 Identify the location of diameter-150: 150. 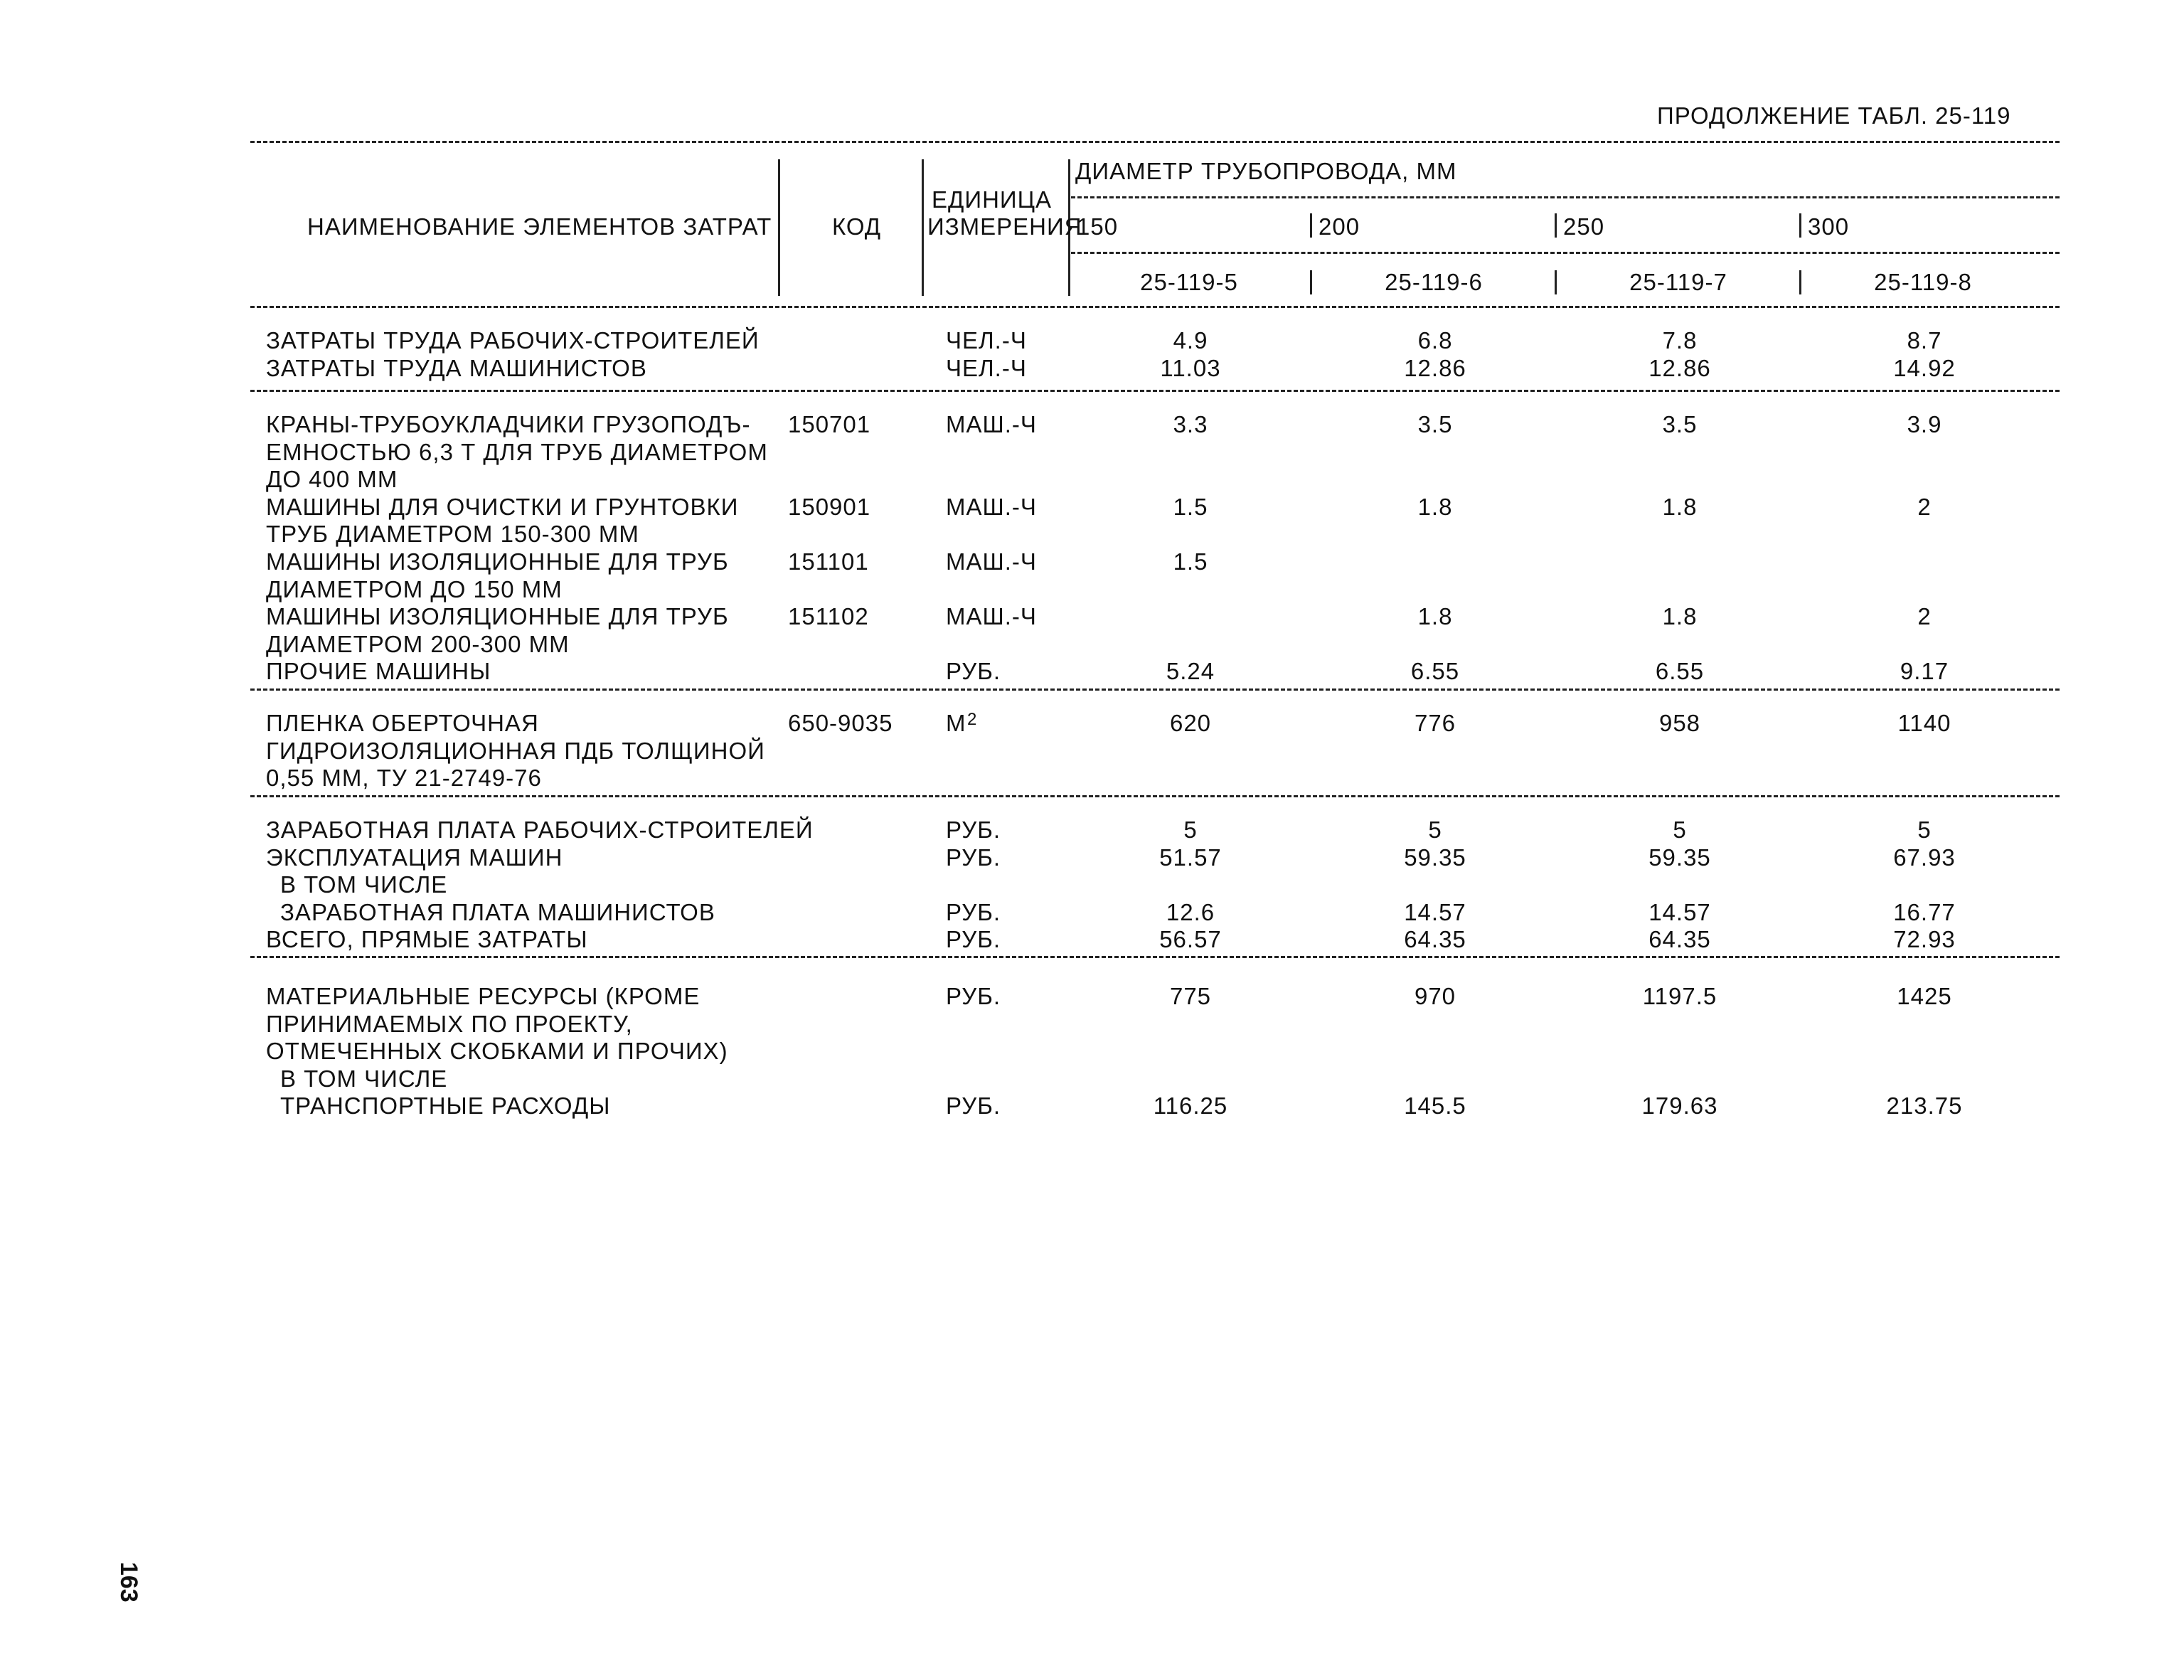
(1098, 226).